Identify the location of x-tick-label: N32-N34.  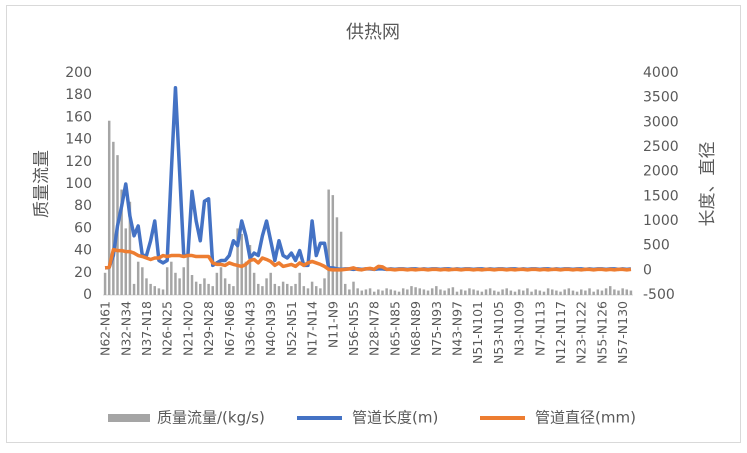
(125, 328).